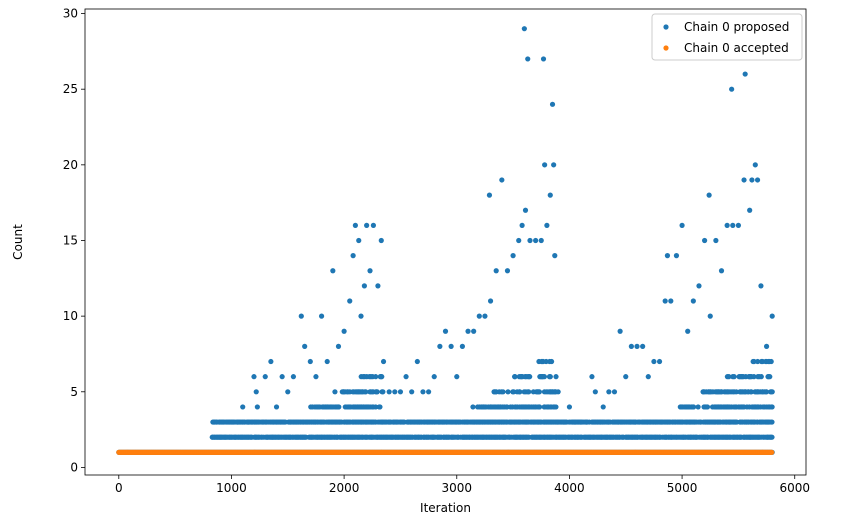  I want to click on legend-label-accepted: Chain 0 accepted, so click(736, 48).